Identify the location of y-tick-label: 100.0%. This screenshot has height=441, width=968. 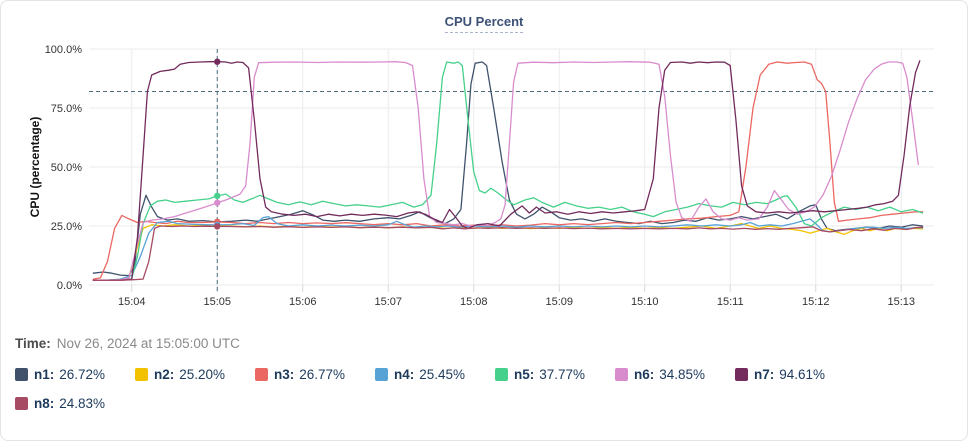
(64, 50).